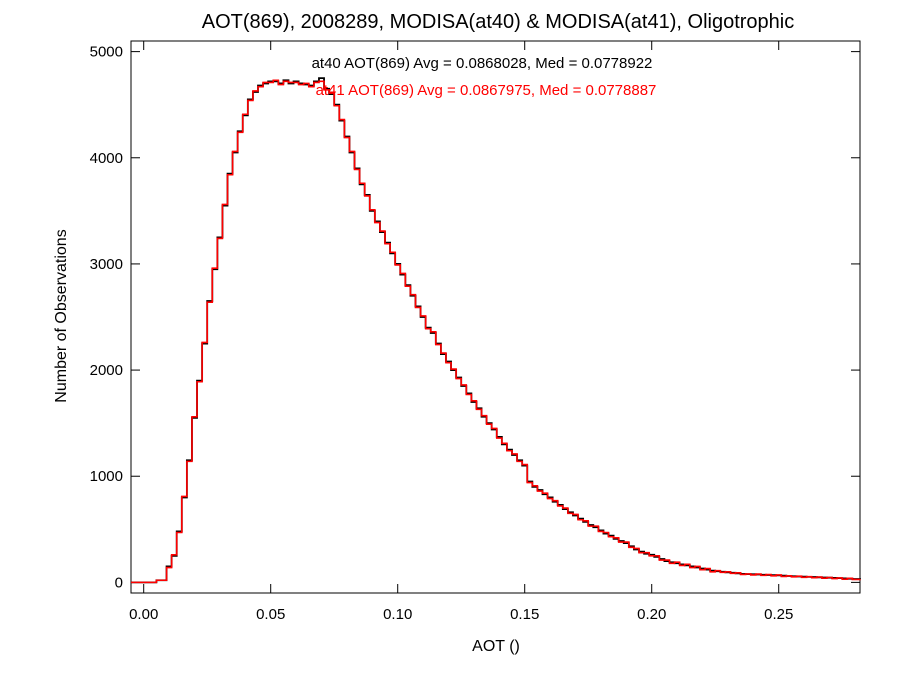 This screenshot has height=675, width=900. What do you see at coordinates (106, 158) in the screenshot?
I see `y-tick-label: 4000` at bounding box center [106, 158].